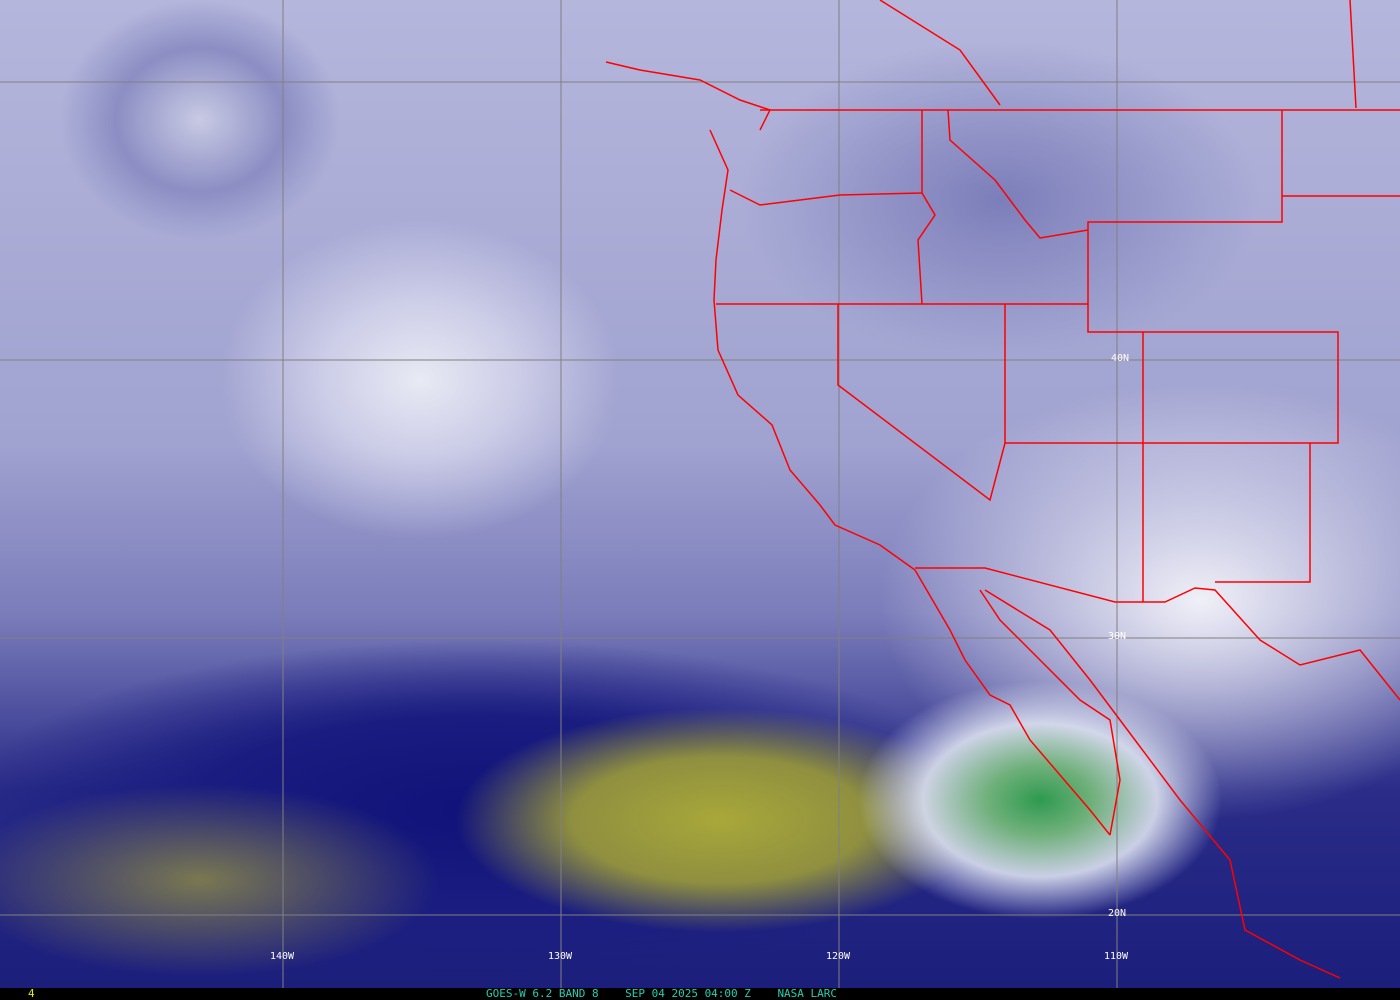 This screenshot has width=1400, height=1000. I want to click on canada-east, so click(1353, 54).